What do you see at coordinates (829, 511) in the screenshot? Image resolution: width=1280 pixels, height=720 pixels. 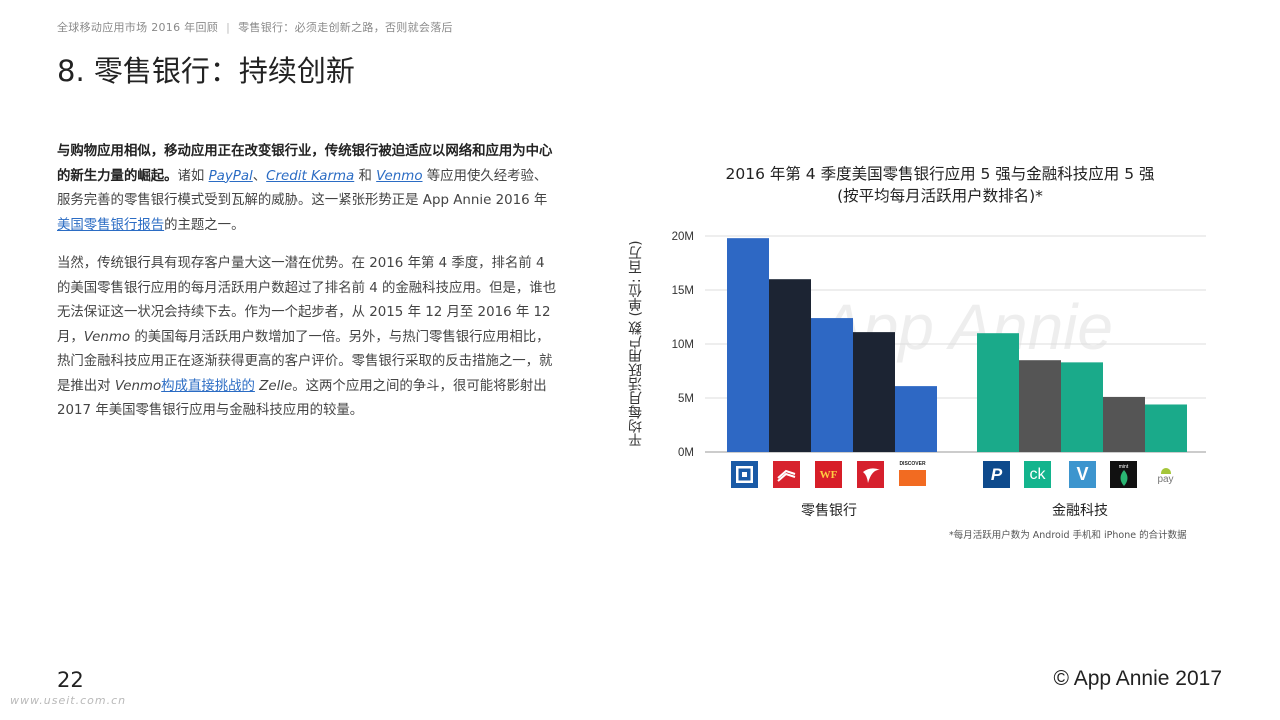 I see `group-label-retail-banking: 零售银行` at bounding box center [829, 511].